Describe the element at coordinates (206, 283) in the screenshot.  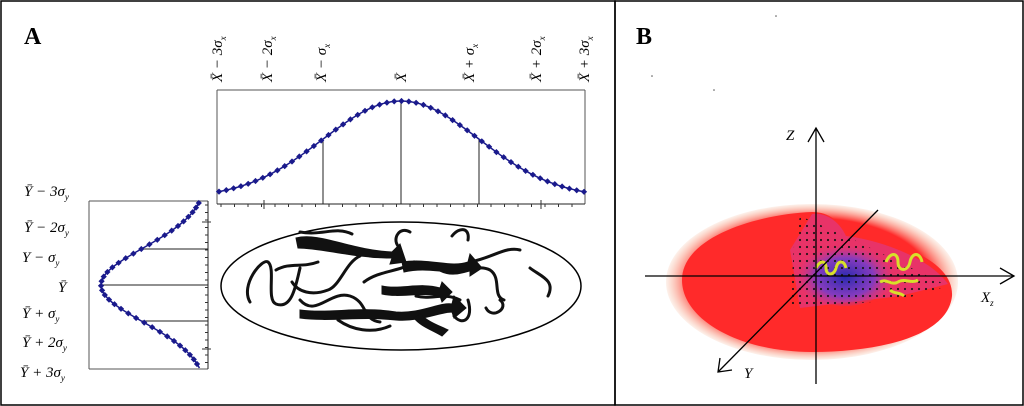
I see `y-plot-minor-ticks` at that location.